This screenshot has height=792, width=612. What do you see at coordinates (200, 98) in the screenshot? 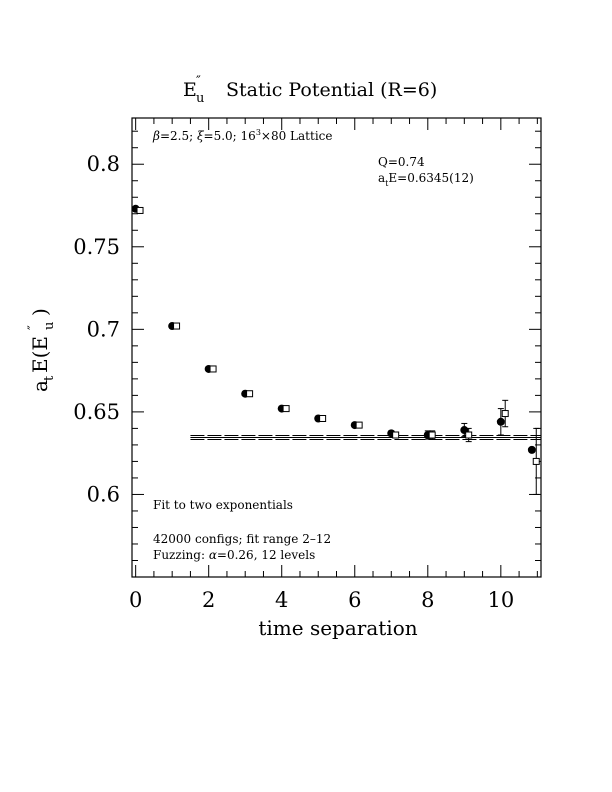
I see `title-sub: u` at bounding box center [200, 98].